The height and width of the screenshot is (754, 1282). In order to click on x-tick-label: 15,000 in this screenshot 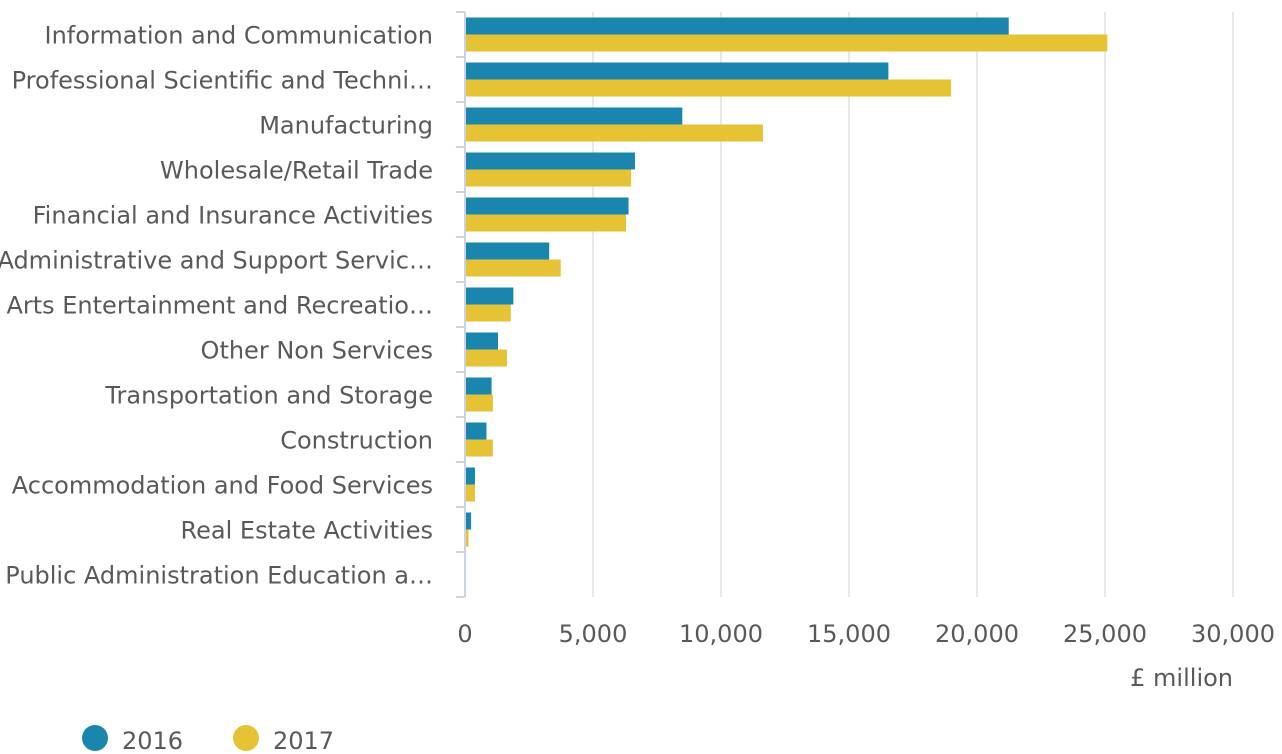, I will do `click(849, 634)`.